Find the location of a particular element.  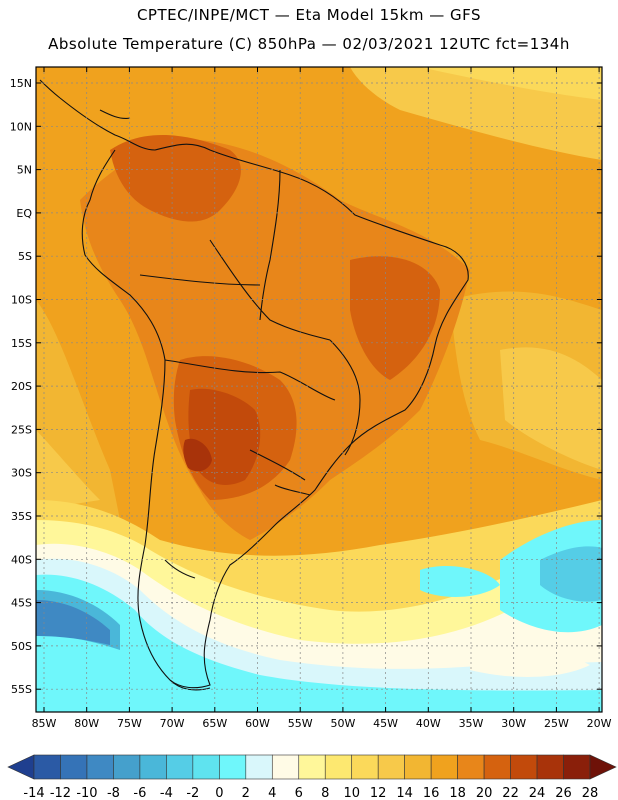

lon-label: 20W is located at coordinates (599, 723).